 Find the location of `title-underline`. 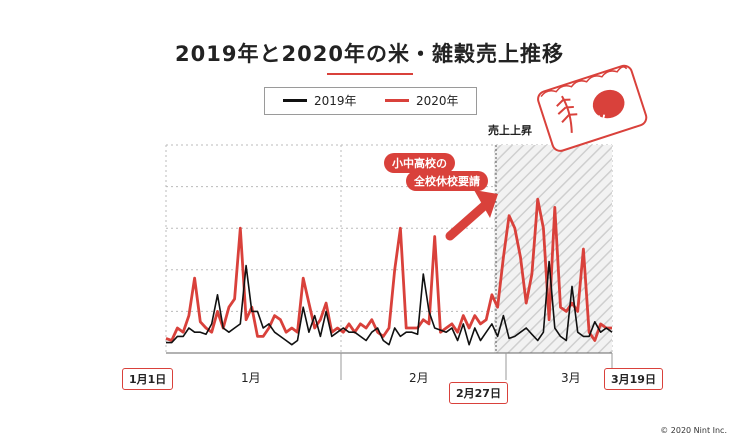

title-underline is located at coordinates (370, 74).